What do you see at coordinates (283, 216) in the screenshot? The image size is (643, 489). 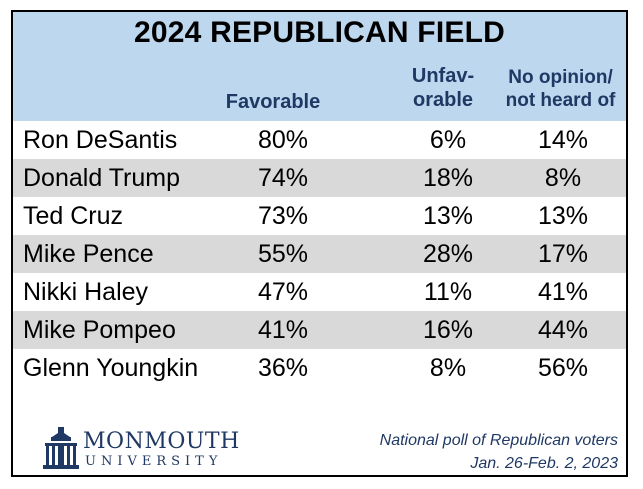 I see `favorable-value: 73%` at bounding box center [283, 216].